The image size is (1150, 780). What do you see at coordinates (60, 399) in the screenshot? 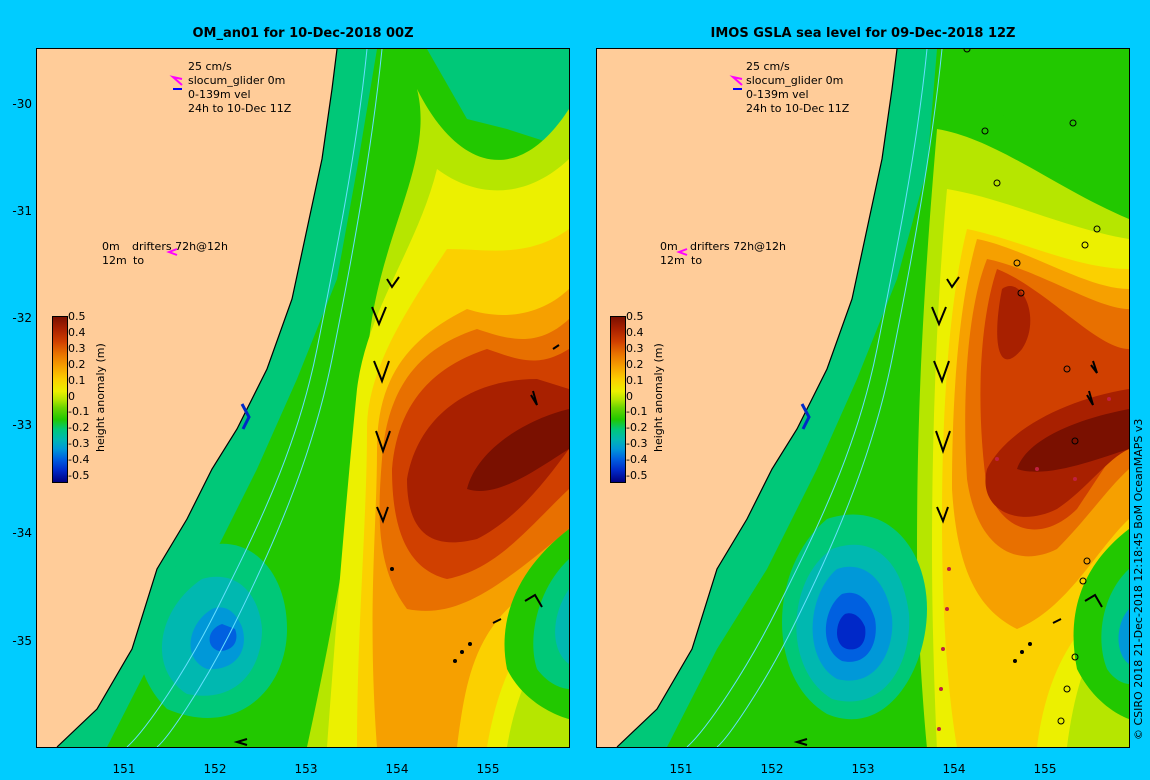
I see `left-colorbar` at bounding box center [60, 399].